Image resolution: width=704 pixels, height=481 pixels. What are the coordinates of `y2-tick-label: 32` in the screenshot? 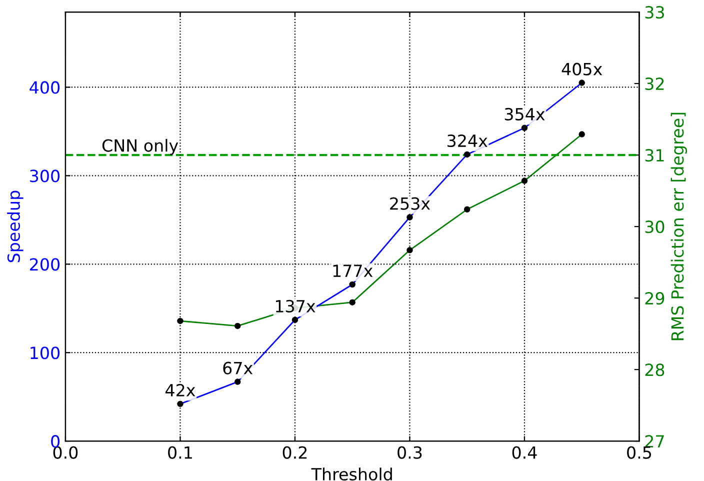 It's located at (654, 83).